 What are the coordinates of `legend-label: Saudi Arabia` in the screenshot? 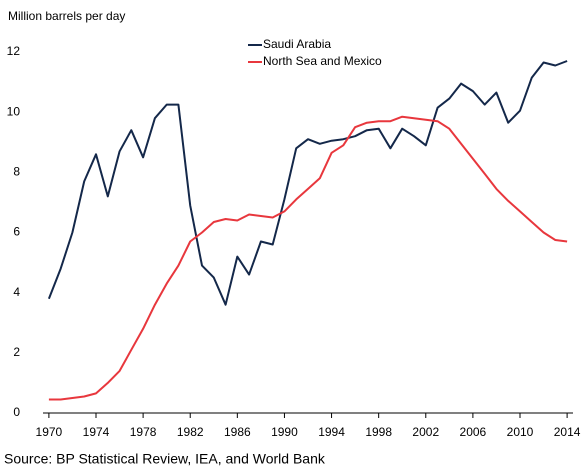 It's located at (297, 44).